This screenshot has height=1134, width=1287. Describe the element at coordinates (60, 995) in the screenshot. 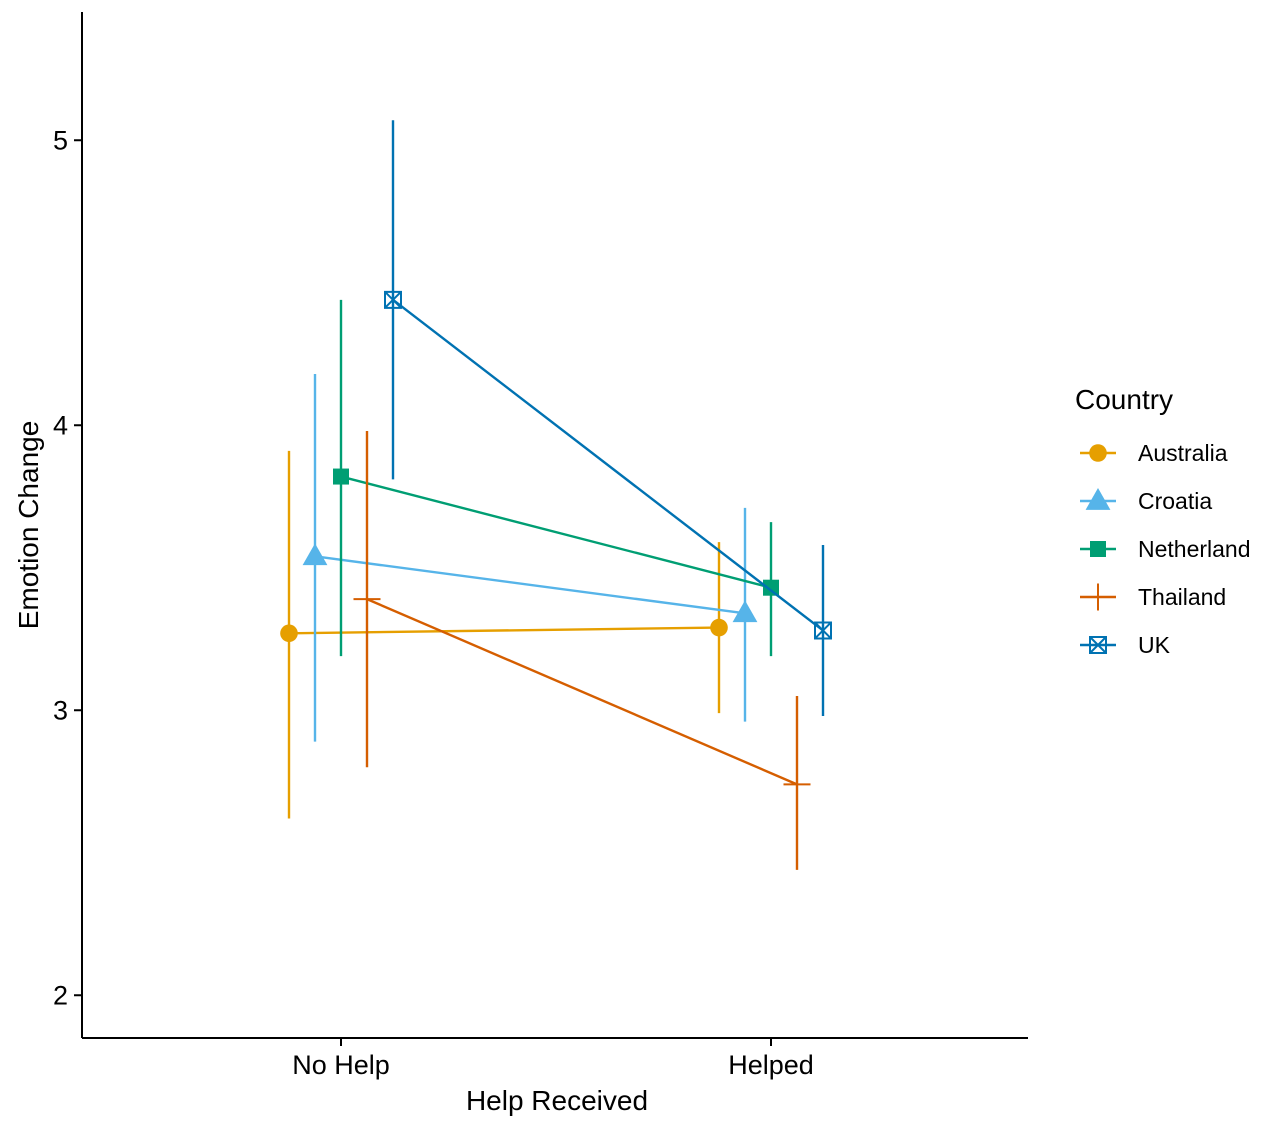

I see `y-tick-label: 2` at that location.